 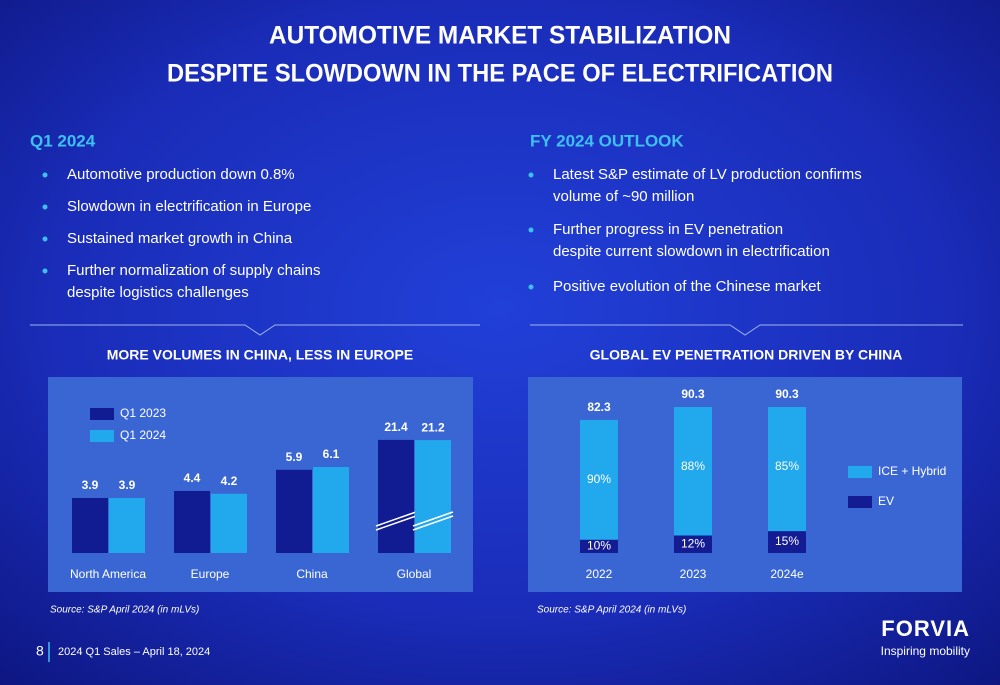 I want to click on x-tick-label: 2024e, so click(x=787, y=574).